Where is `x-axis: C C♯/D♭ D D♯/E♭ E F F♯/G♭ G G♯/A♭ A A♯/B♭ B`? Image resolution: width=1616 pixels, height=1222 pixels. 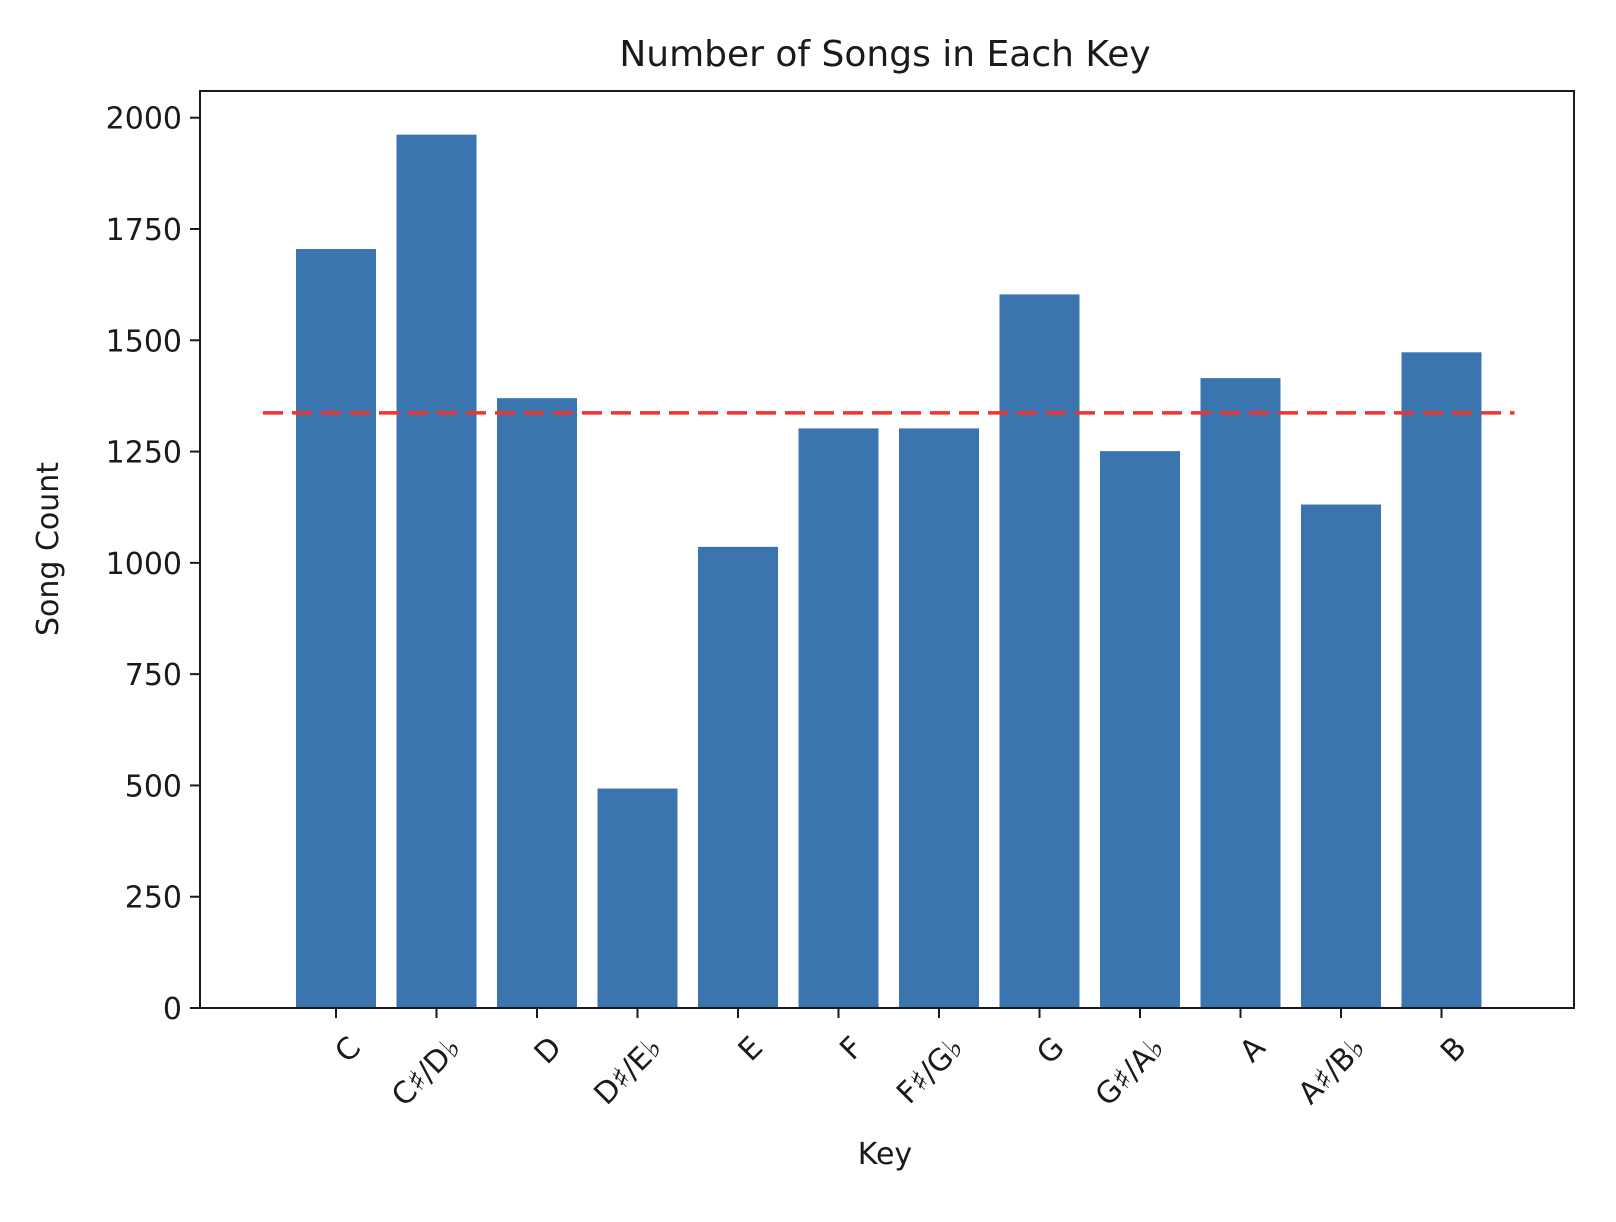 x-axis: C C♯/D♭ D D♯/E♭ E F F♯/G♭ G G♯/A♭ A A♯/B♭ B is located at coordinates (900, 1060).